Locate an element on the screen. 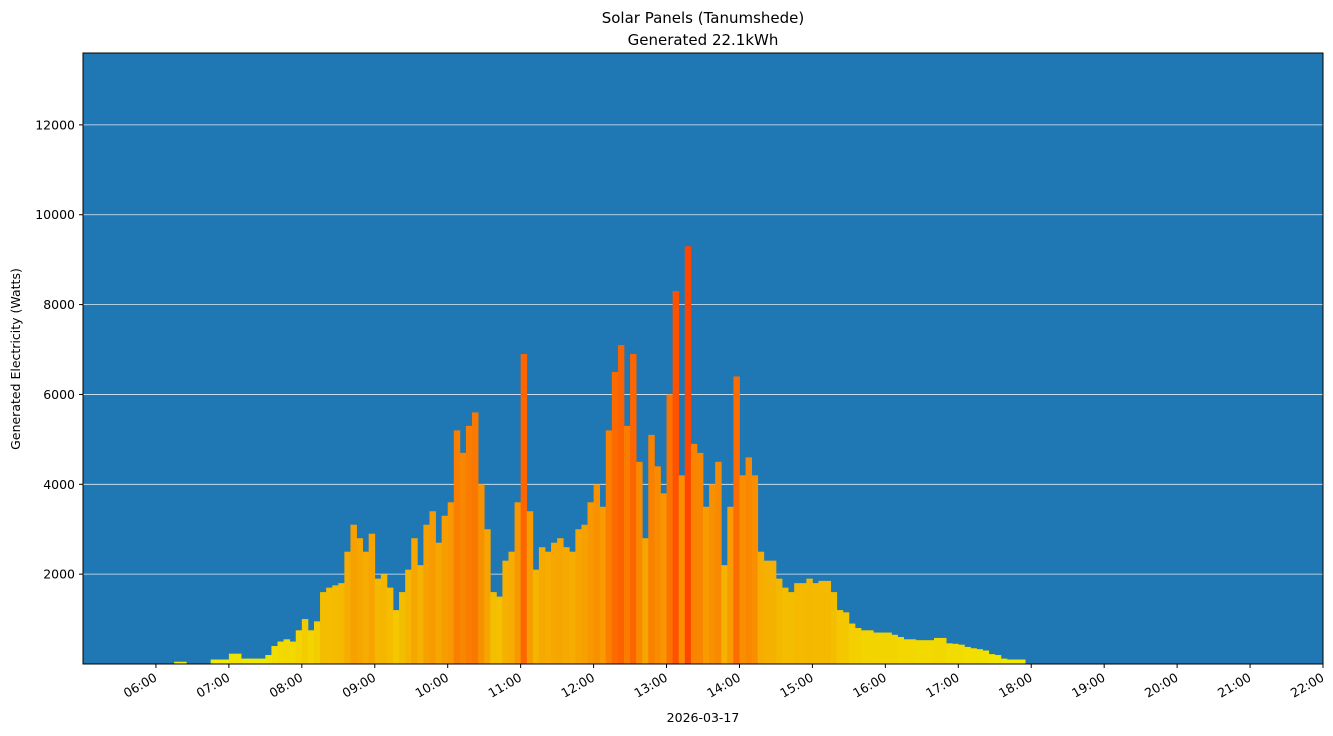 The height and width of the screenshot is (736, 1333). y-tick-label: 12000 is located at coordinates (55, 124).